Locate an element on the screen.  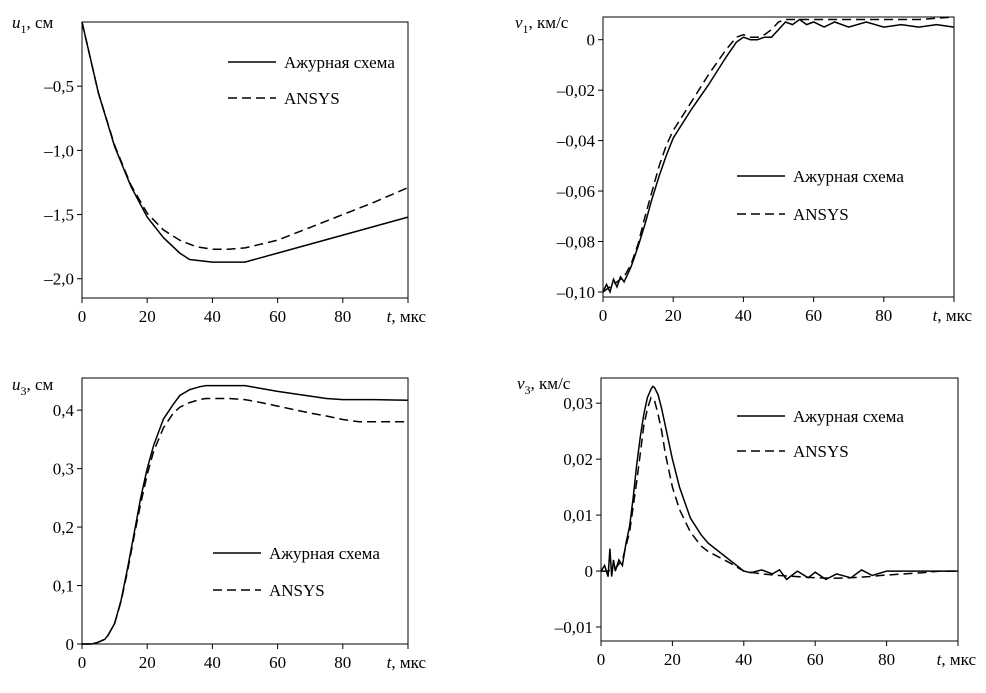
y-tick-label: –2,0 is located at coordinates (58, 279).